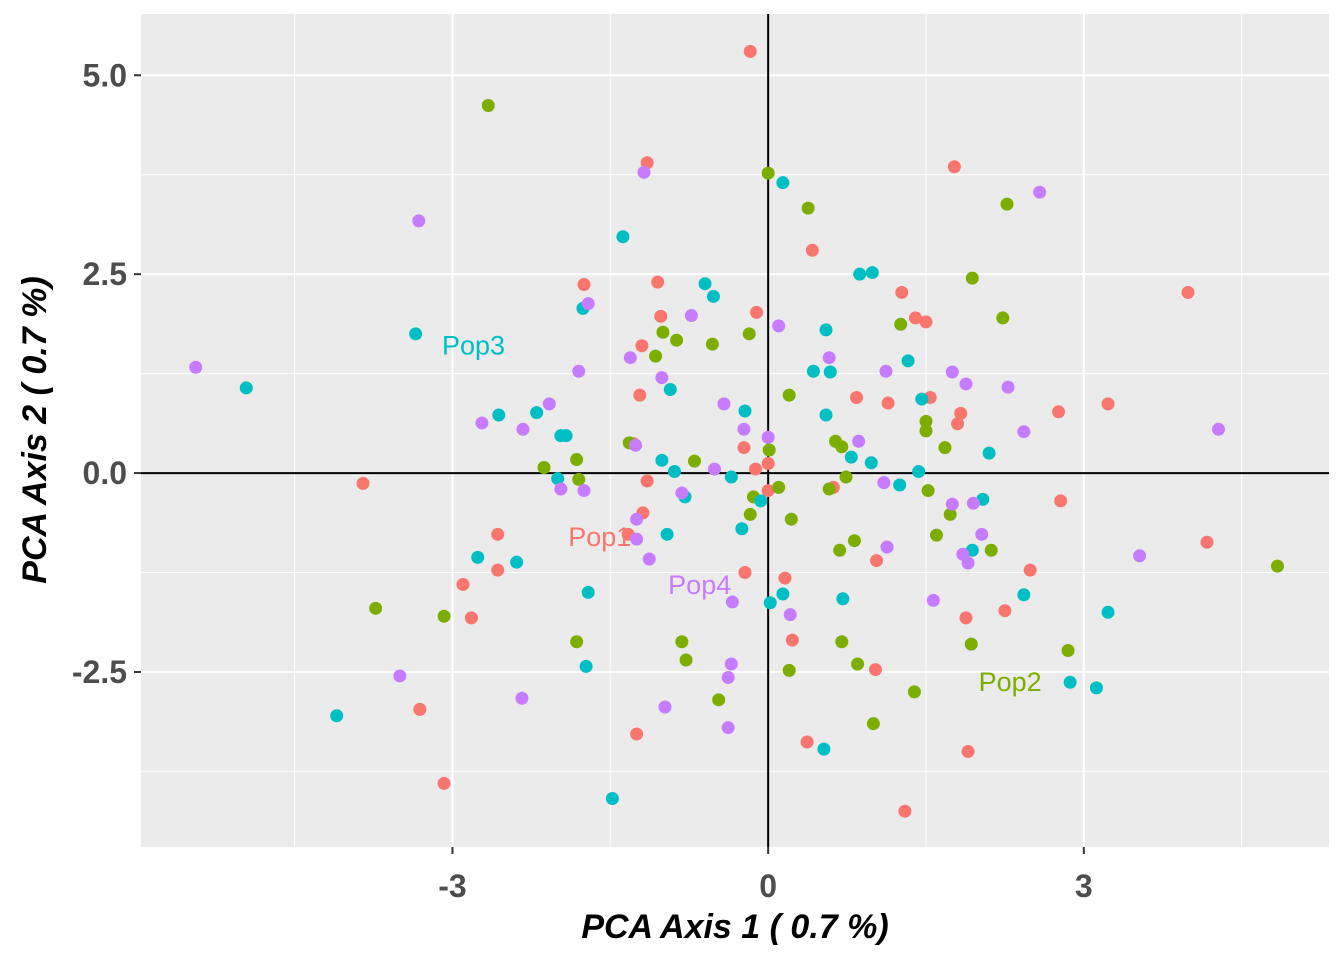 This screenshot has height=960, width=1344. I want to click on x-tick-label: -3, so click(452, 886).